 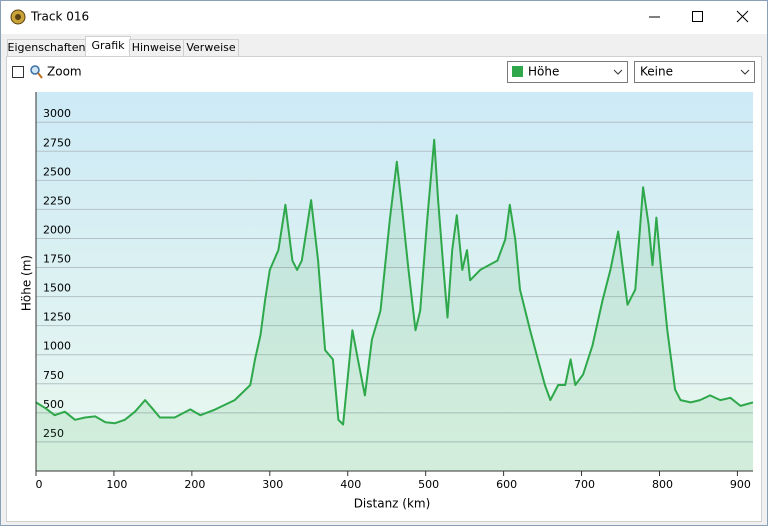 What do you see at coordinates (662, 484) in the screenshot?
I see `x-tick-label: 800` at bounding box center [662, 484].